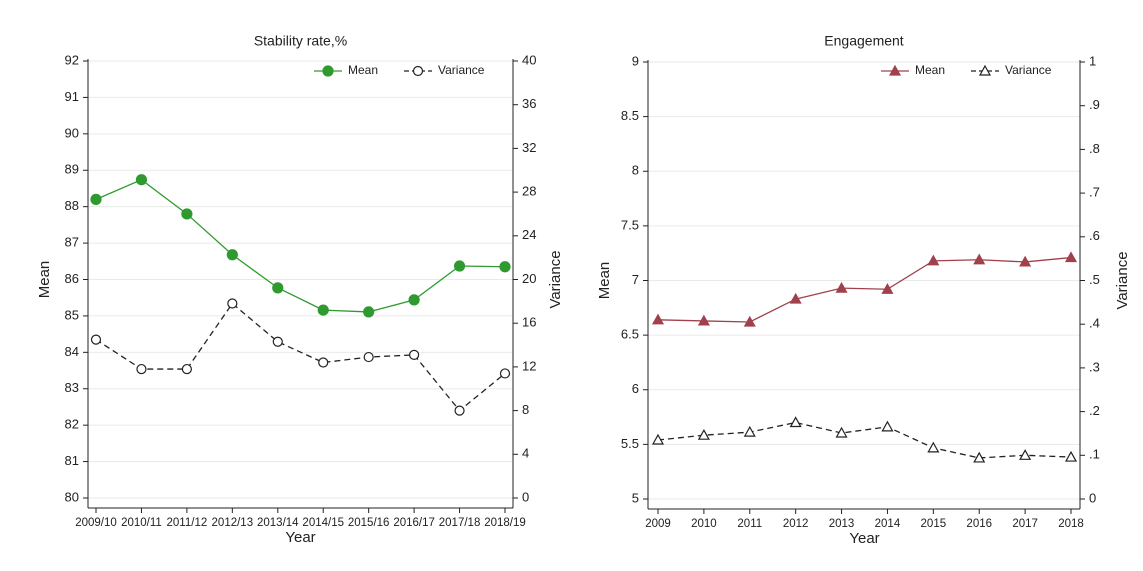 The width and height of the screenshot is (1143, 571). Describe the element at coordinates (635, 388) in the screenshot. I see `y-tick-label: 6` at that location.